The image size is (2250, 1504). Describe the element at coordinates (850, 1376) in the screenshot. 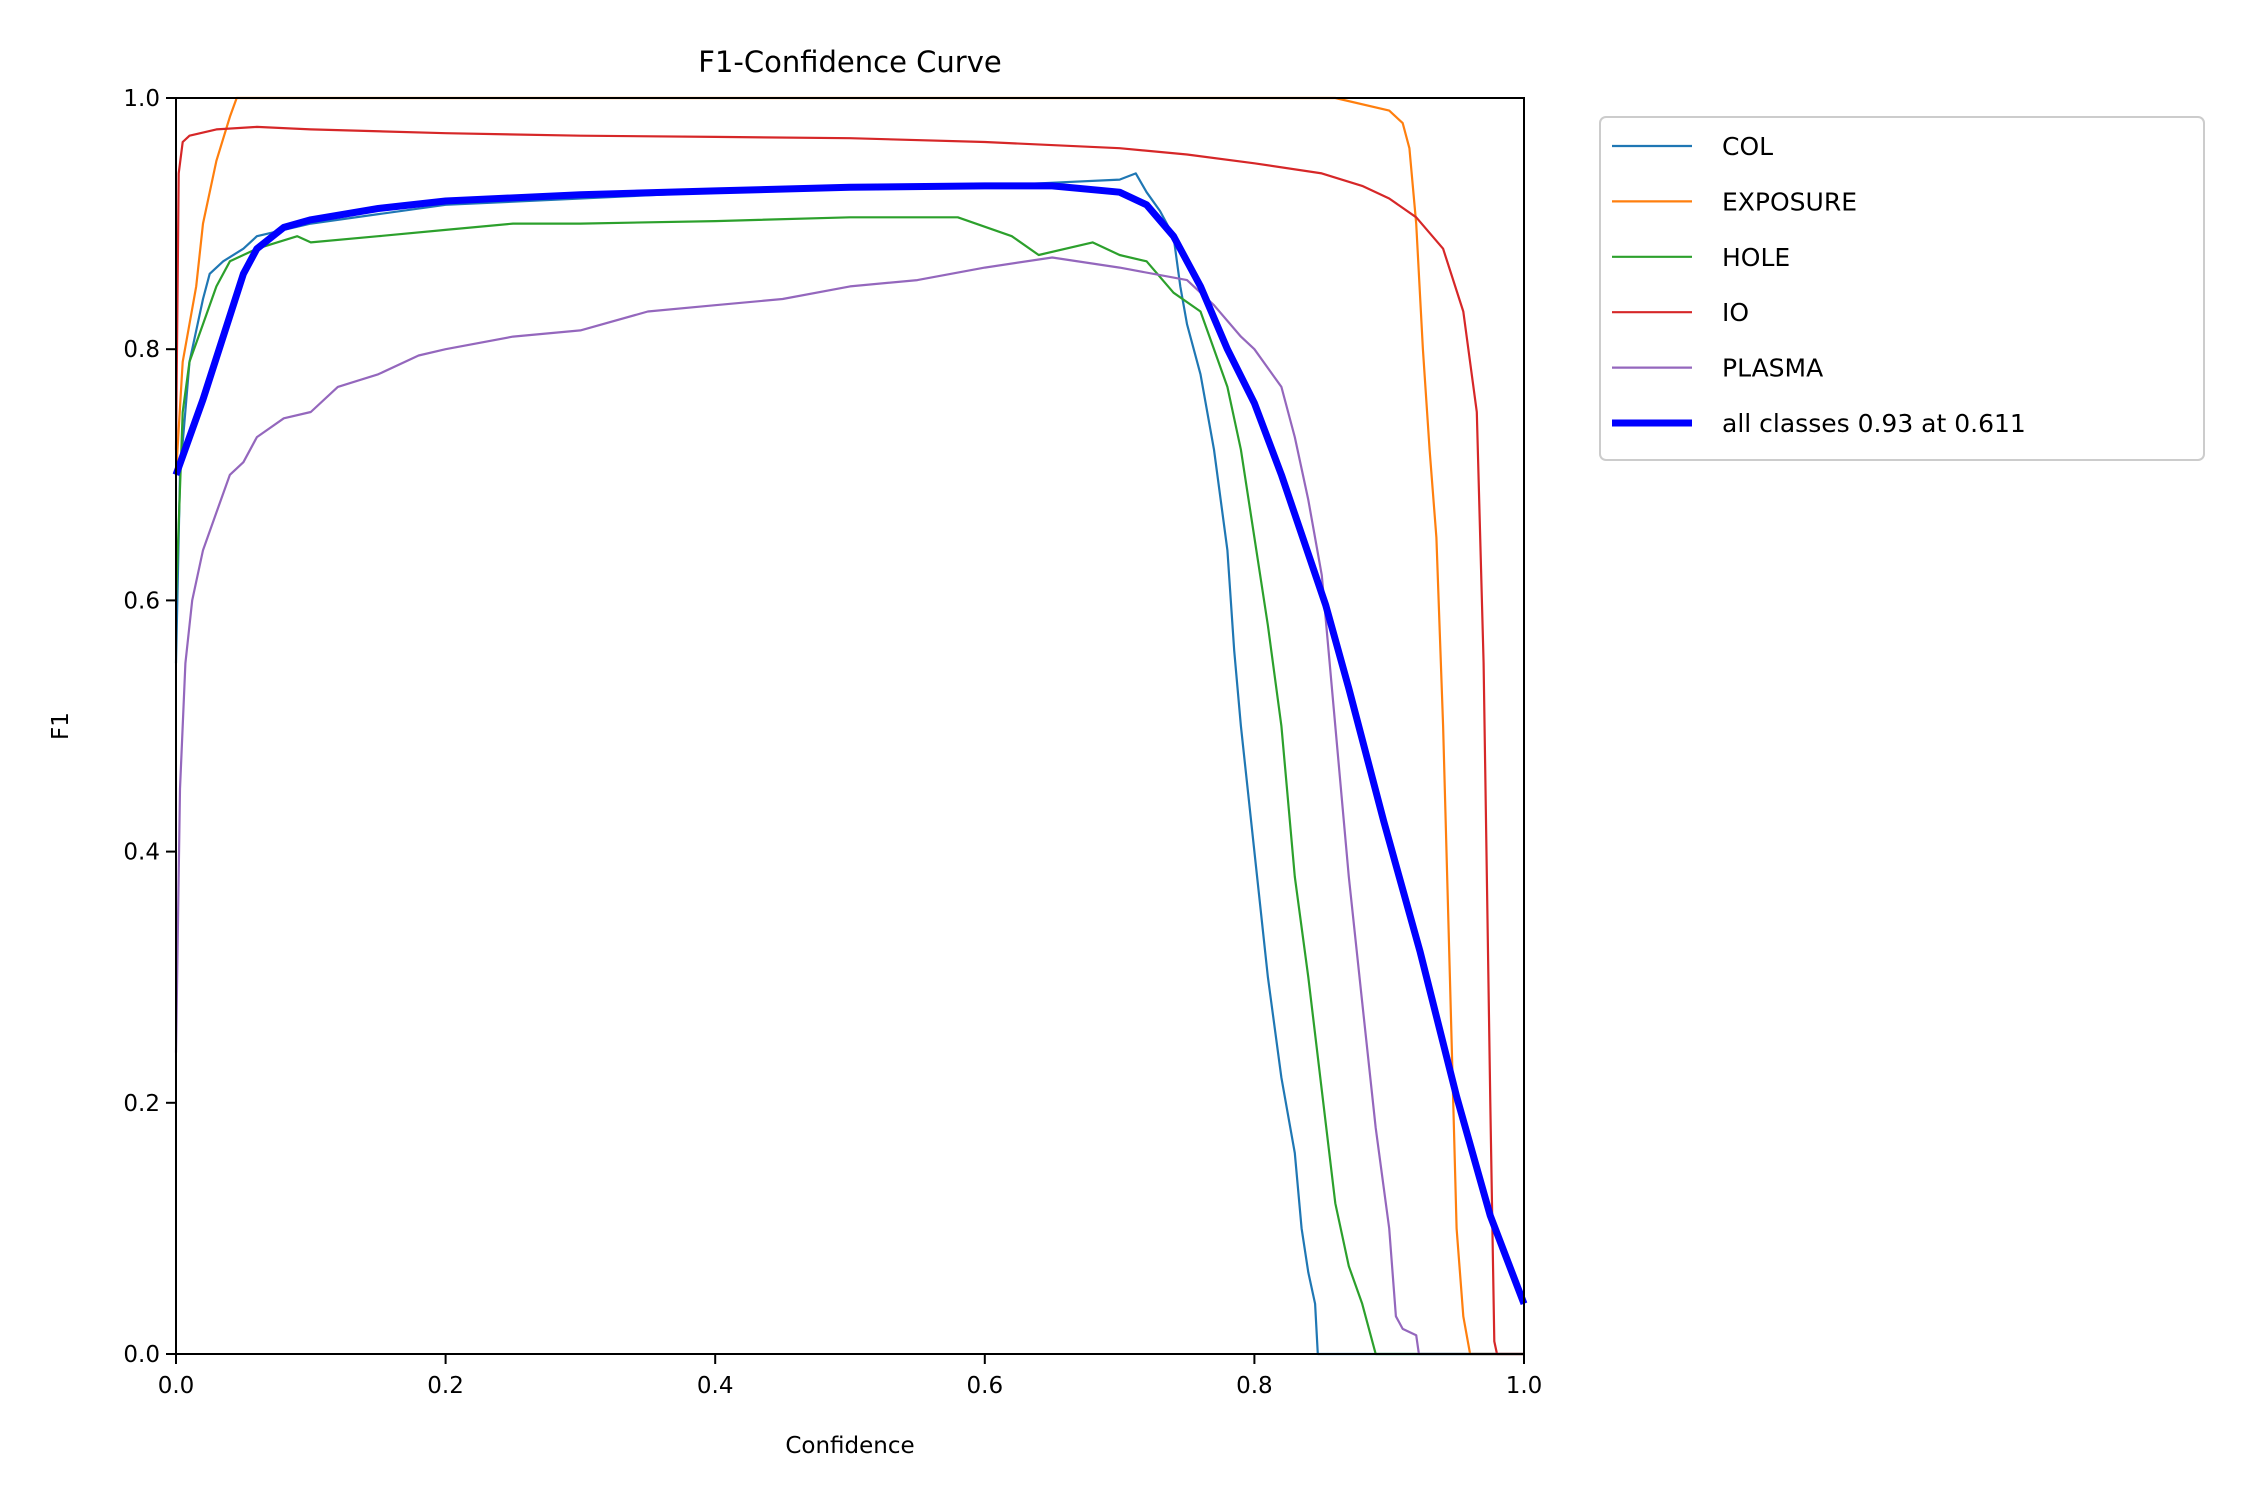

I see `x-axis: 0.0 0.2 0.4 0.6 0.8 1.0` at that location.